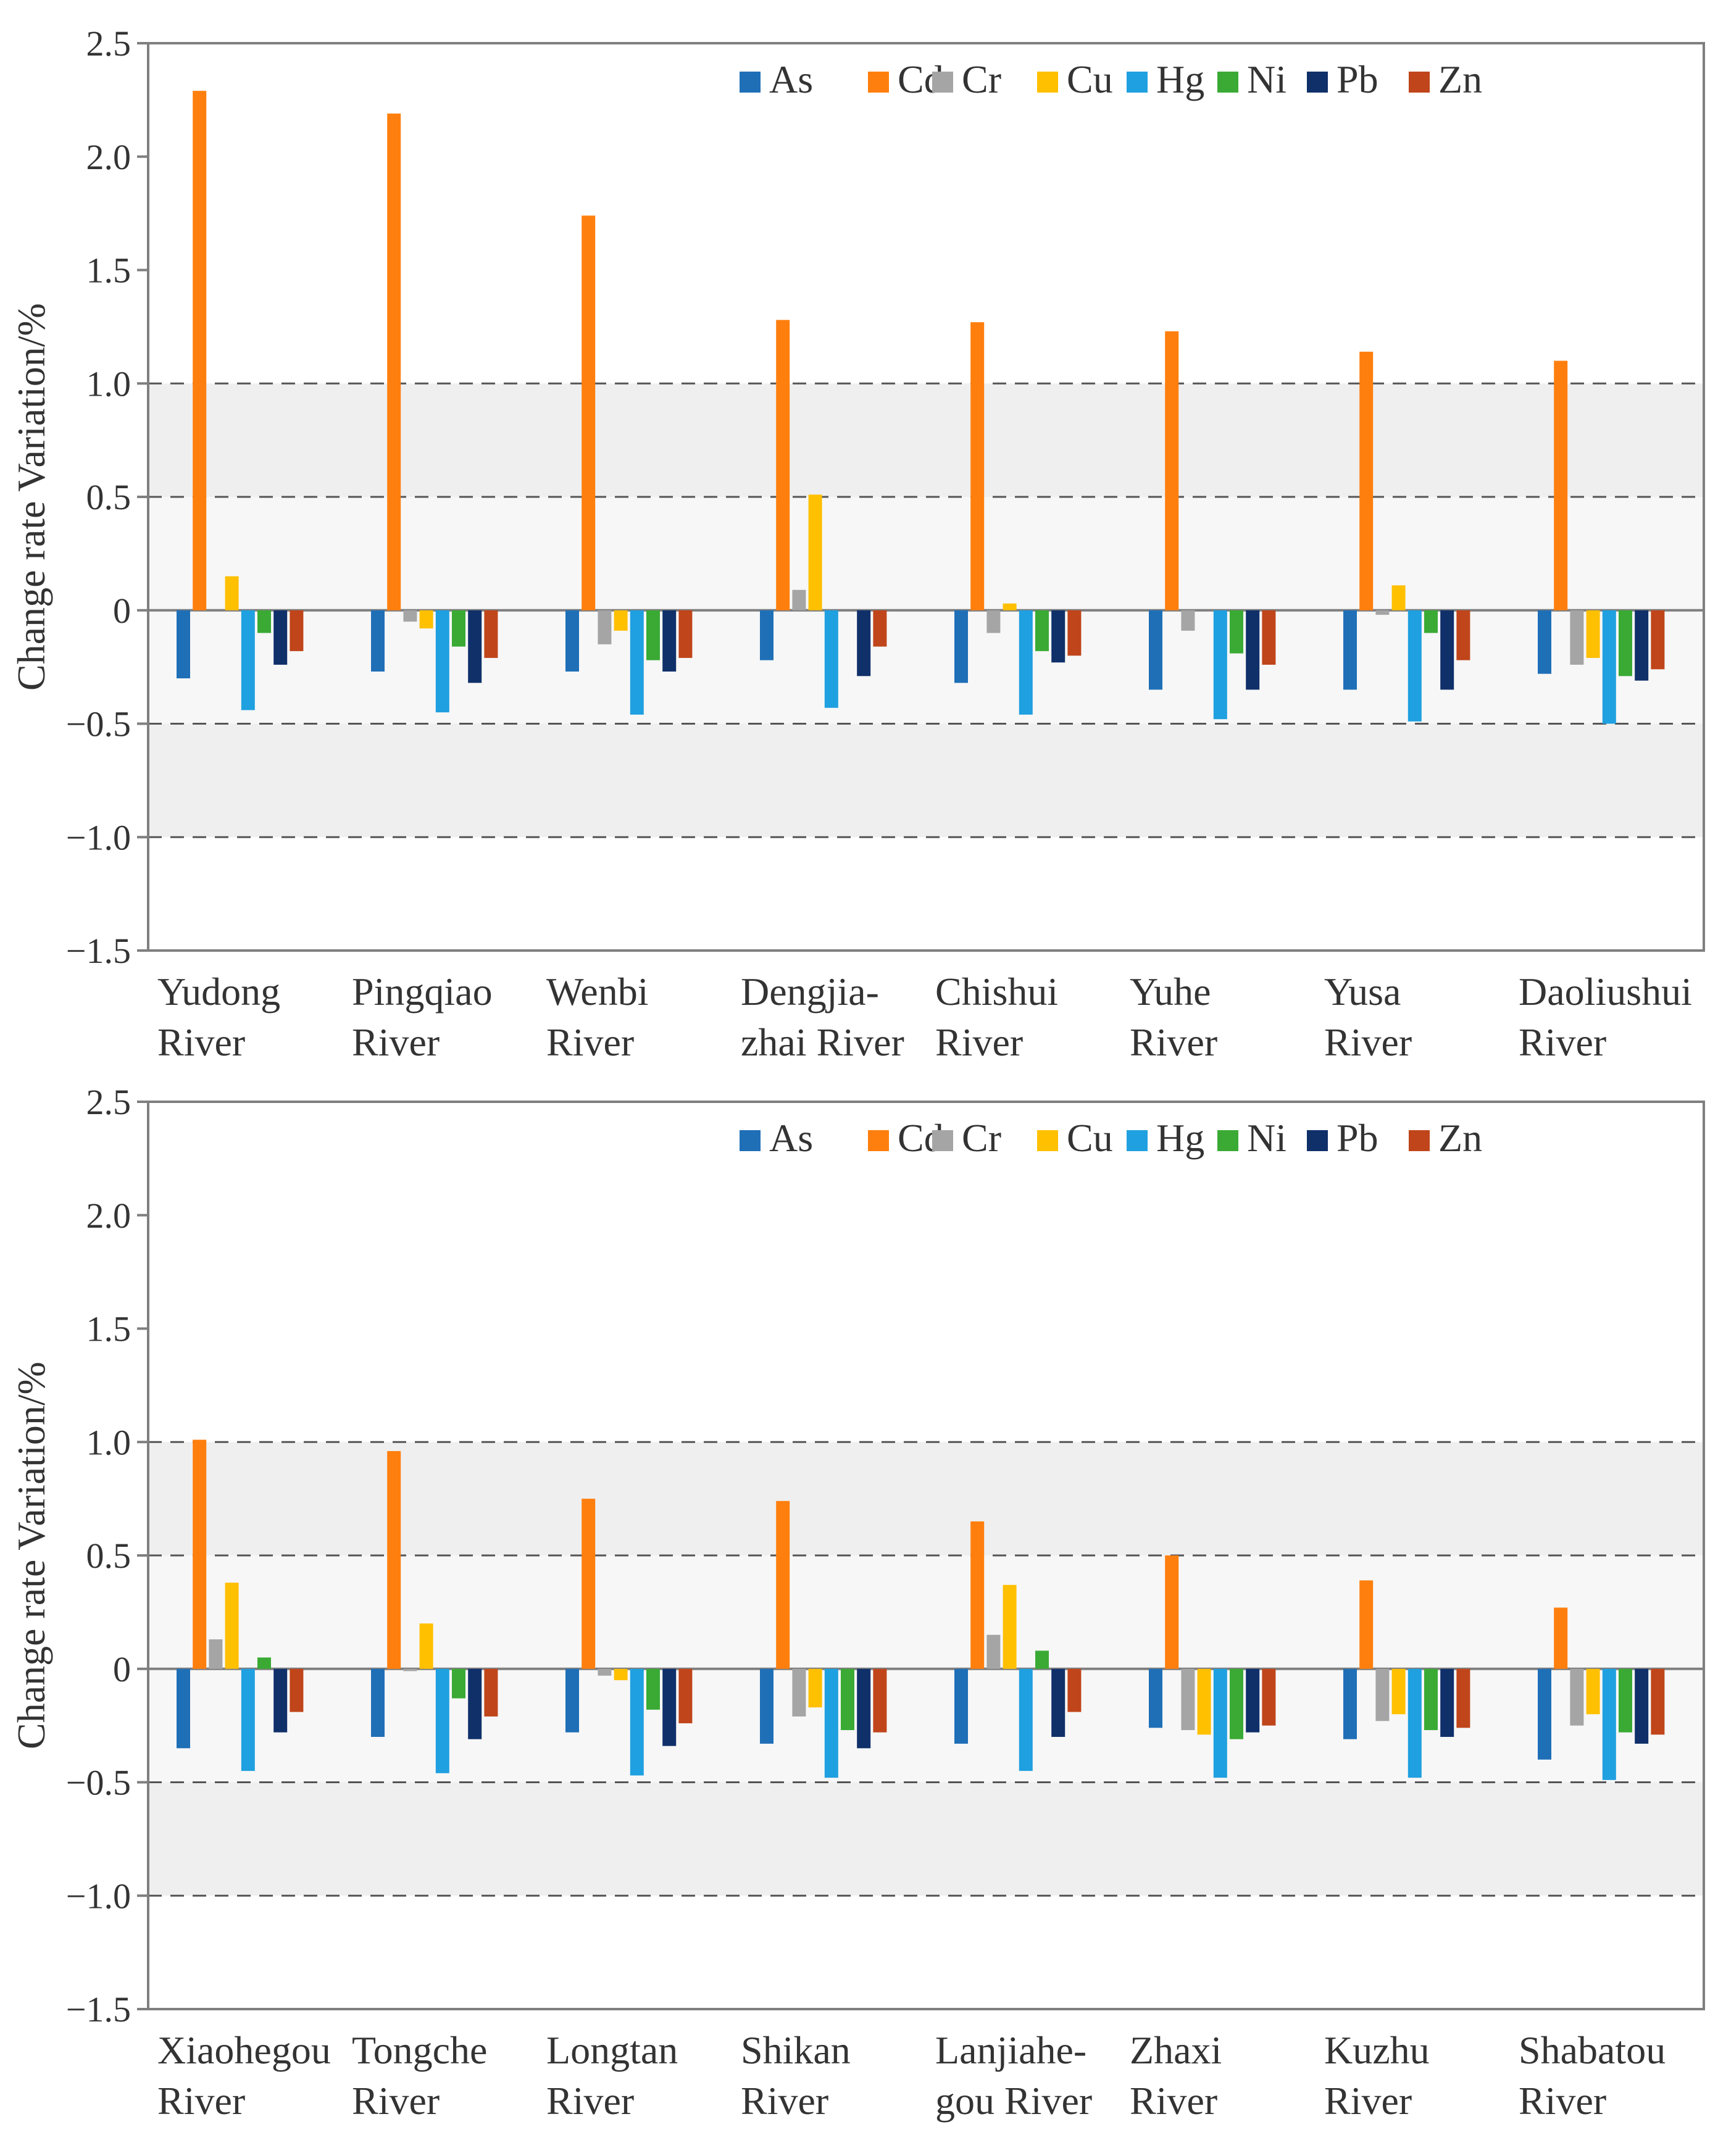 This screenshot has height=2156, width=1718. I want to click on x-category-label: Yuhe River, so click(1173, 1017).